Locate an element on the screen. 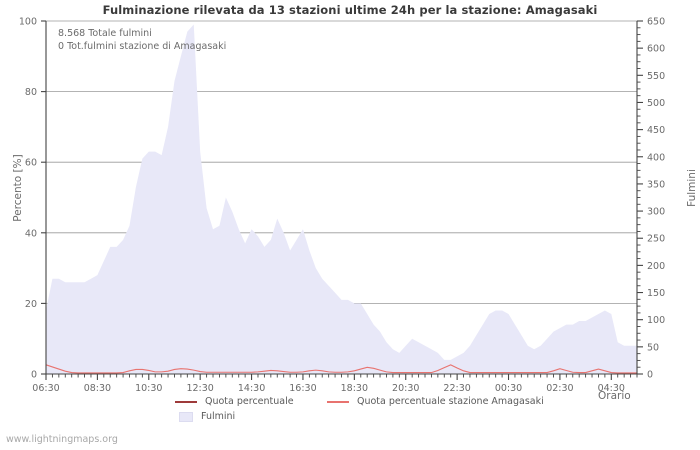 This screenshot has height=450, width=700. y-axis-left-tick-label: 80 is located at coordinates (31, 92).